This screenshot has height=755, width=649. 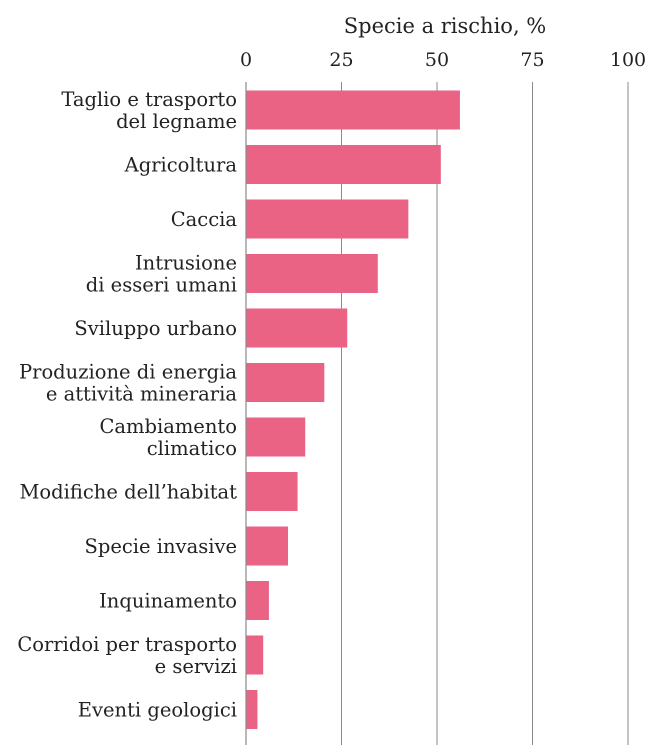 What do you see at coordinates (445, 26) in the screenshot?
I see `chart-title: Specie a rischio, %` at bounding box center [445, 26].